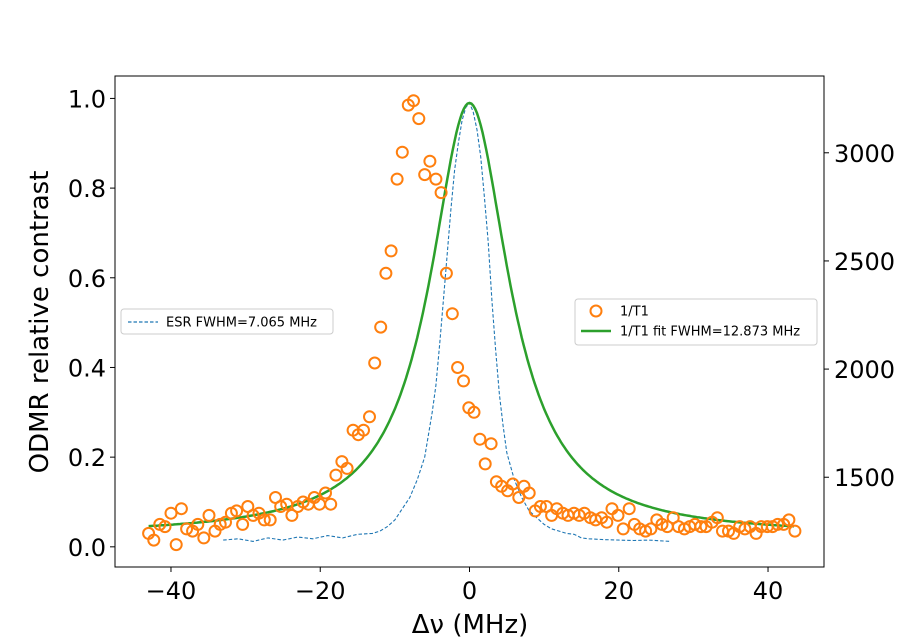 The height and width of the screenshot is (637, 916). What do you see at coordinates (87, 99) in the screenshot?
I see `y-tick-label: 1.0` at bounding box center [87, 99].